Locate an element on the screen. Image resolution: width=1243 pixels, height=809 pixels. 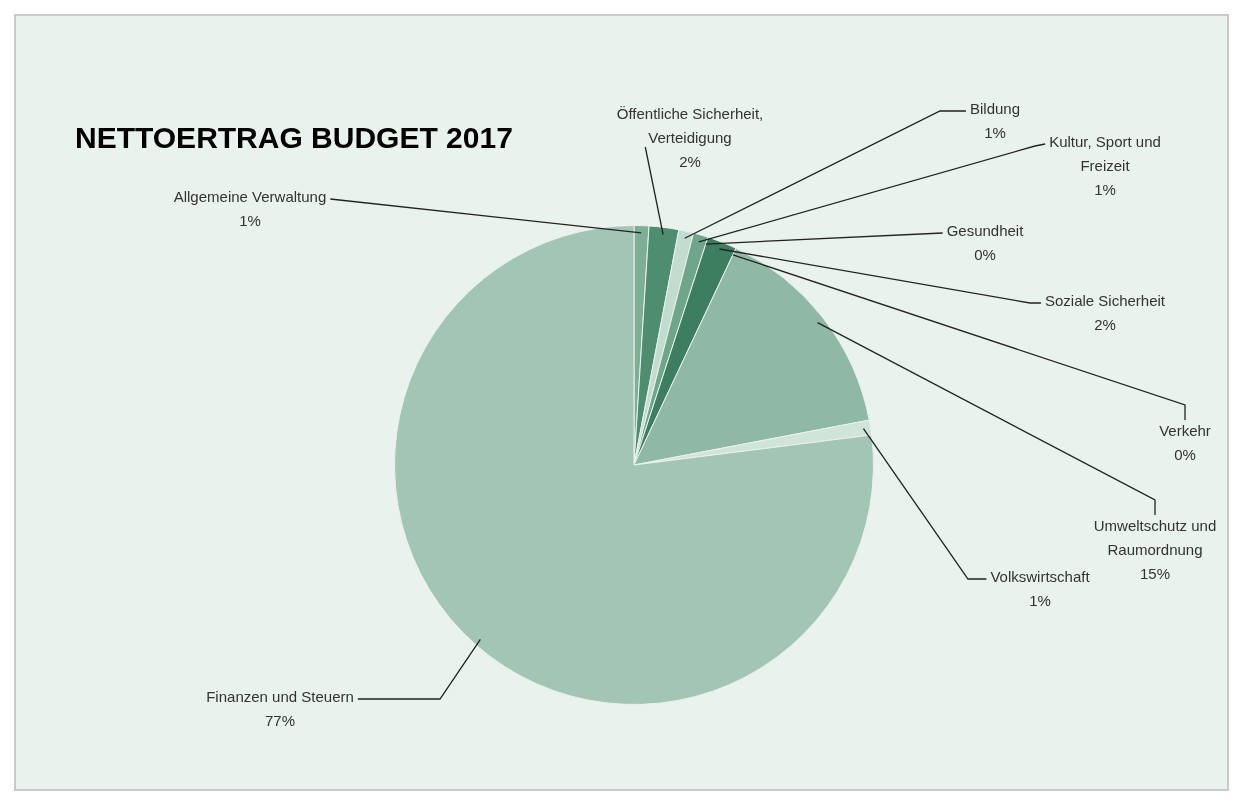
category-label: Verkehr is located at coordinates (1185, 430).